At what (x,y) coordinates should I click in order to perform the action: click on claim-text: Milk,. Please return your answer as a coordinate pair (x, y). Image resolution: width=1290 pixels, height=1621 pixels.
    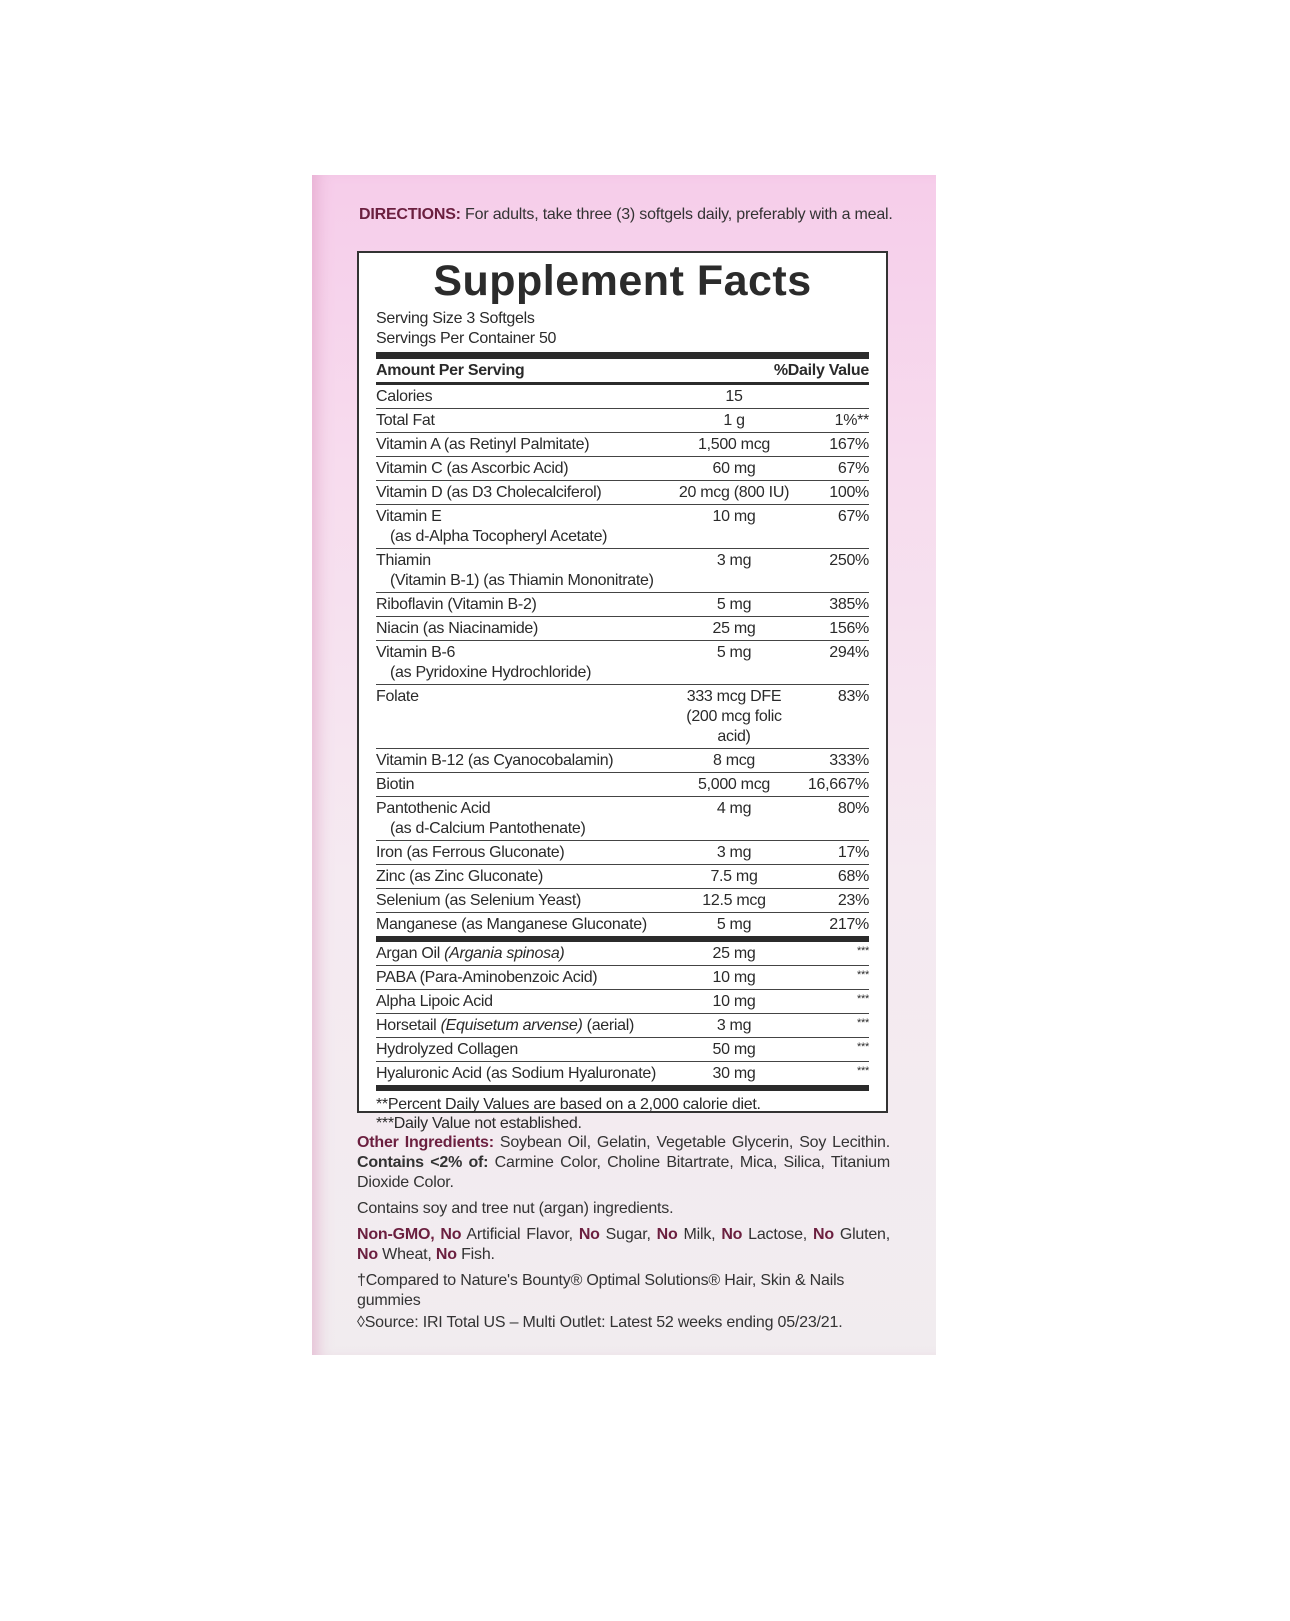
    Looking at the image, I should click on (699, 1234).